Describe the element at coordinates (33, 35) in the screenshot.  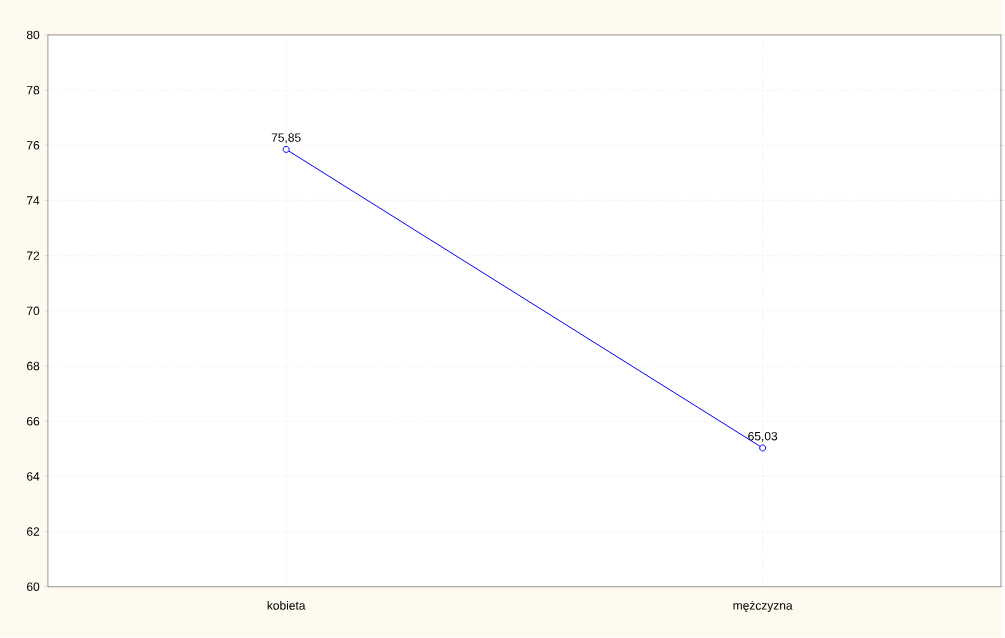
I see `y-tick-label: 80` at that location.